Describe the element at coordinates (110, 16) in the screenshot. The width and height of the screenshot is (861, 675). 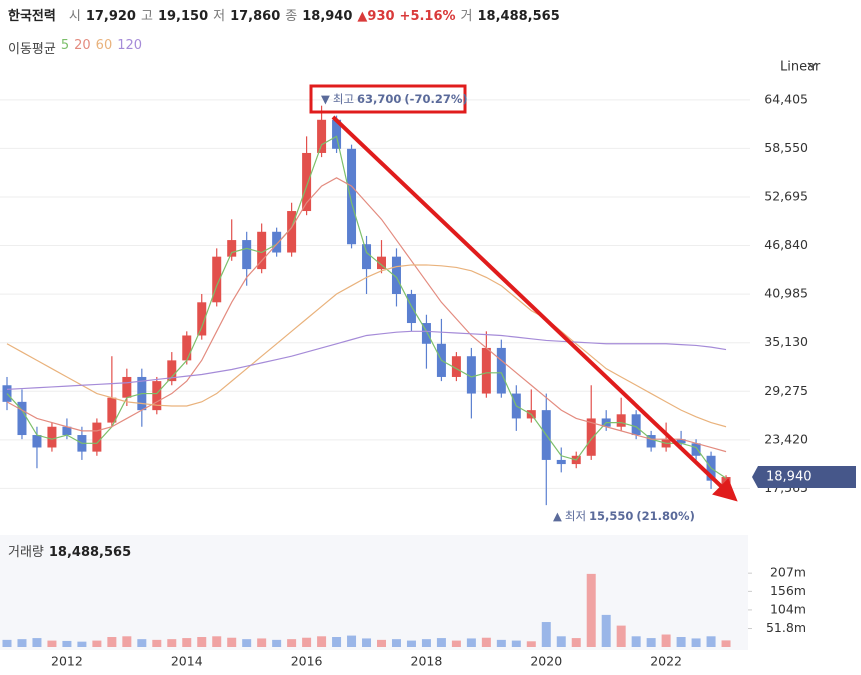
I see `open-value: 17,920` at that location.